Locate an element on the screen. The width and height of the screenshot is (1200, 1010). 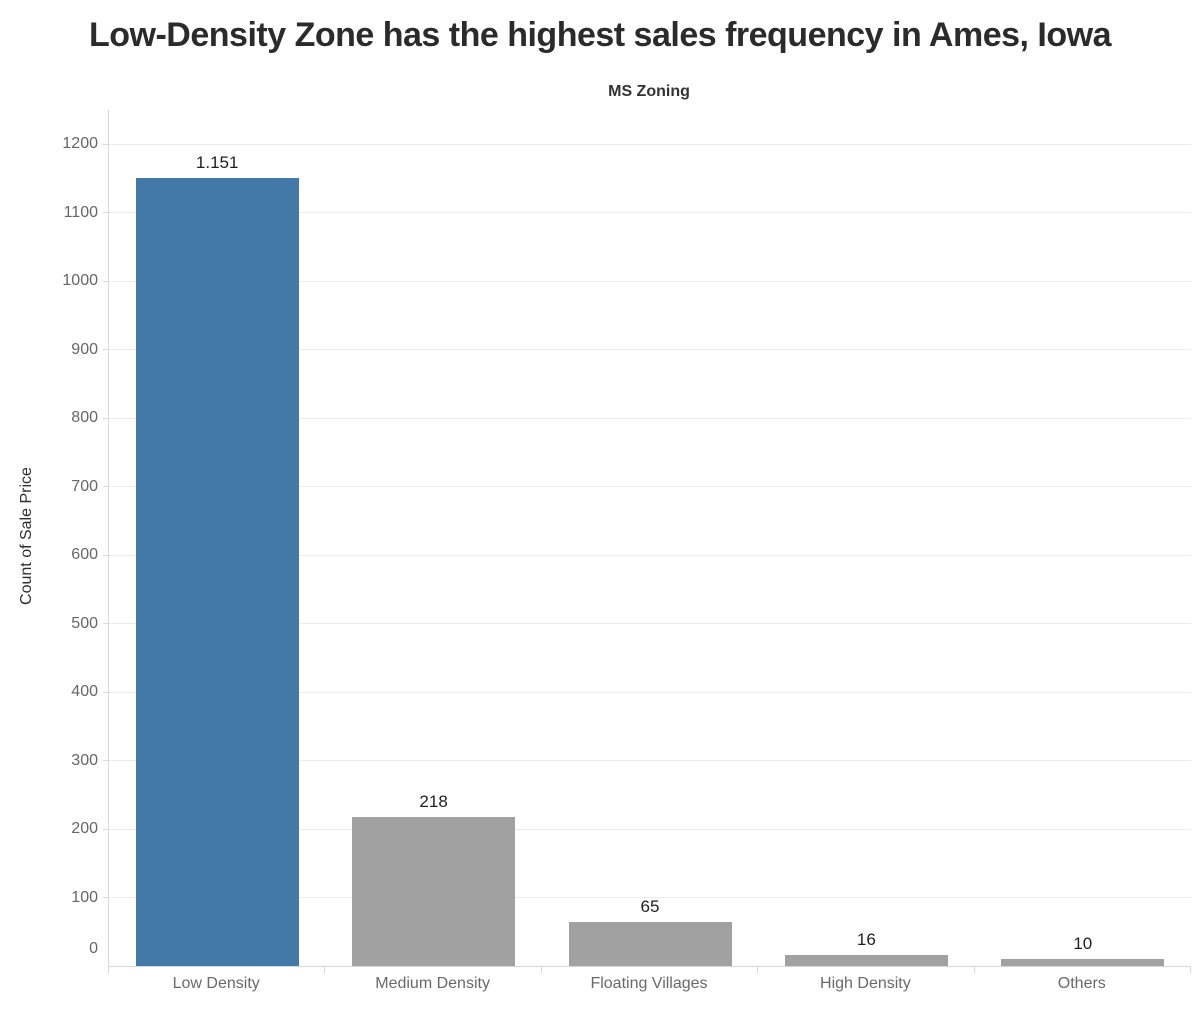
bar-floating-villages is located at coordinates (650, 943).